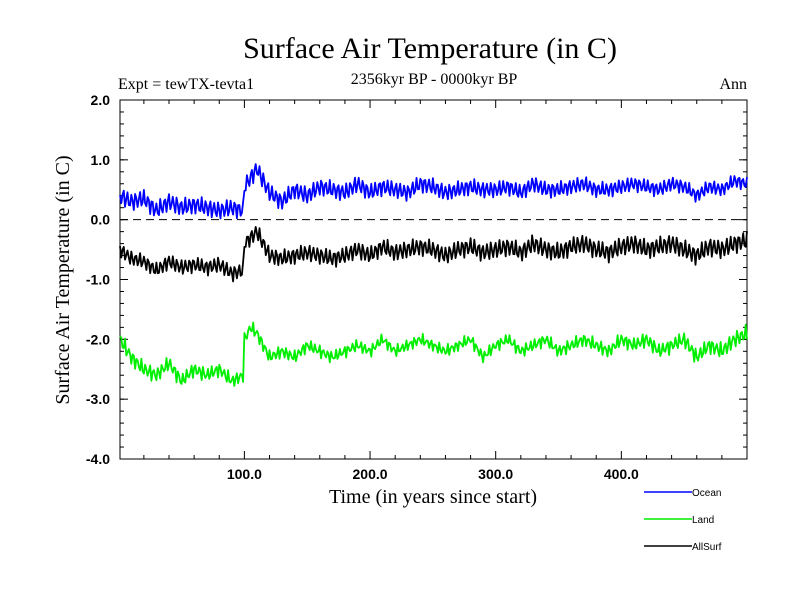  I want to click on y-tick-label: 2.0, so click(101, 100).